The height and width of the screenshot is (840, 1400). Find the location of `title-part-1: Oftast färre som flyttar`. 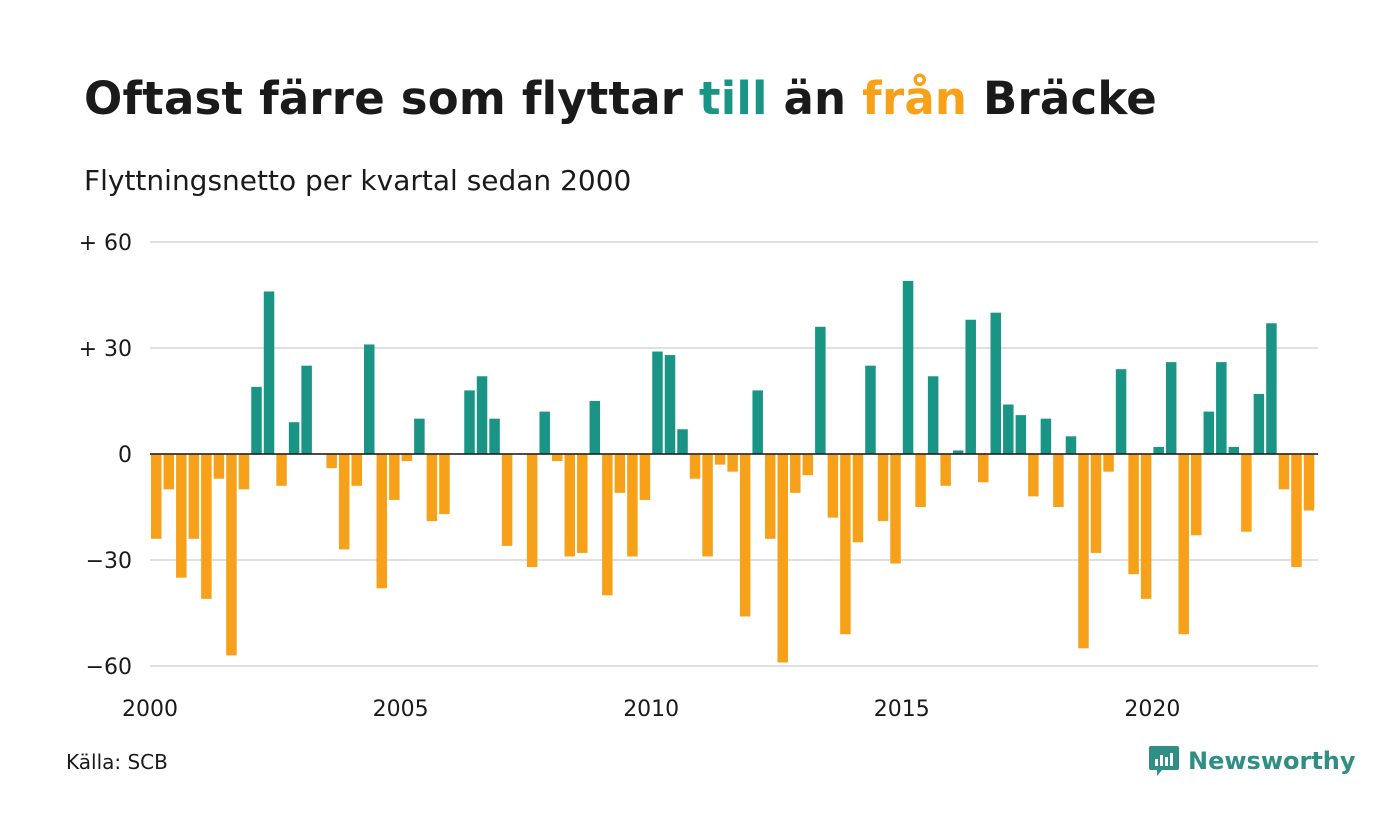

title-part-1: Oftast färre som flyttar is located at coordinates (392, 98).